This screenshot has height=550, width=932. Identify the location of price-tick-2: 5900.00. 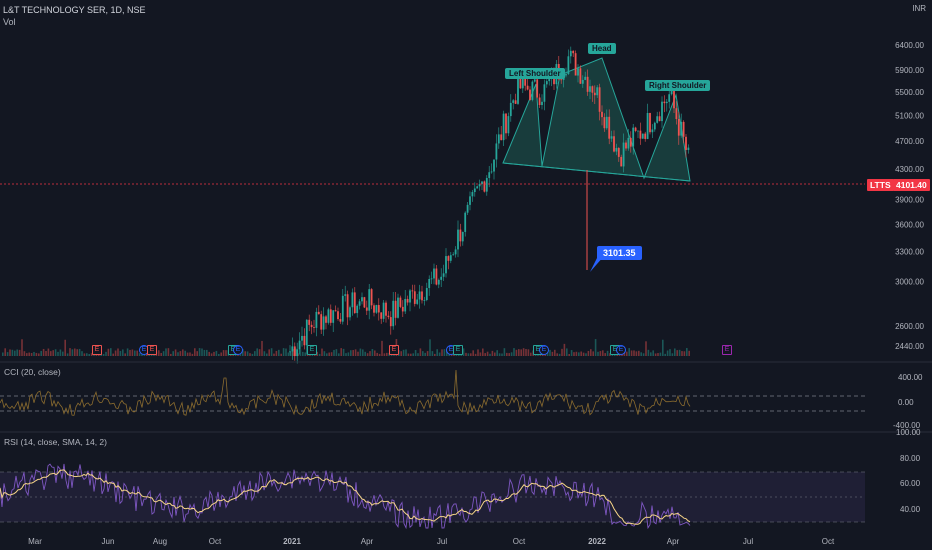
(909, 70).